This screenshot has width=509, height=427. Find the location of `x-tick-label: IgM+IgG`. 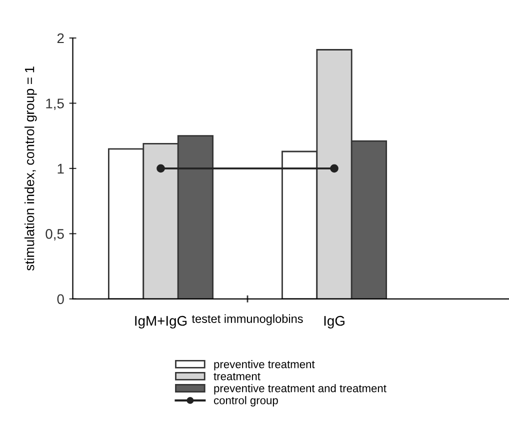

x-tick-label: IgM+IgG is located at coordinates (161, 322).